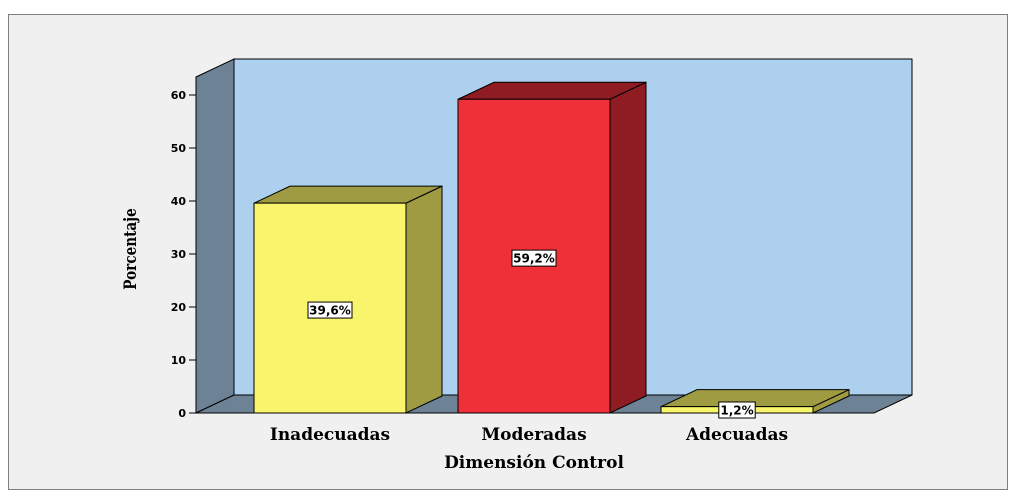 Image resolution: width=1010 pixels, height=502 pixels. I want to click on x-tick-label: Adecuadas, so click(736, 435).